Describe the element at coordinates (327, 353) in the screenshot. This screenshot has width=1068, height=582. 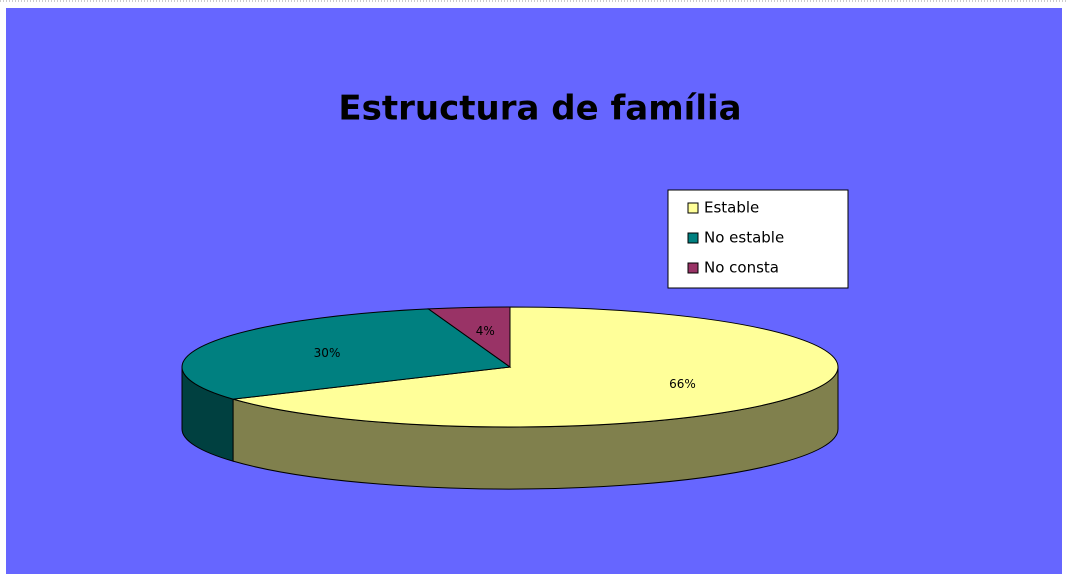
I see `data-label: 30%` at that location.